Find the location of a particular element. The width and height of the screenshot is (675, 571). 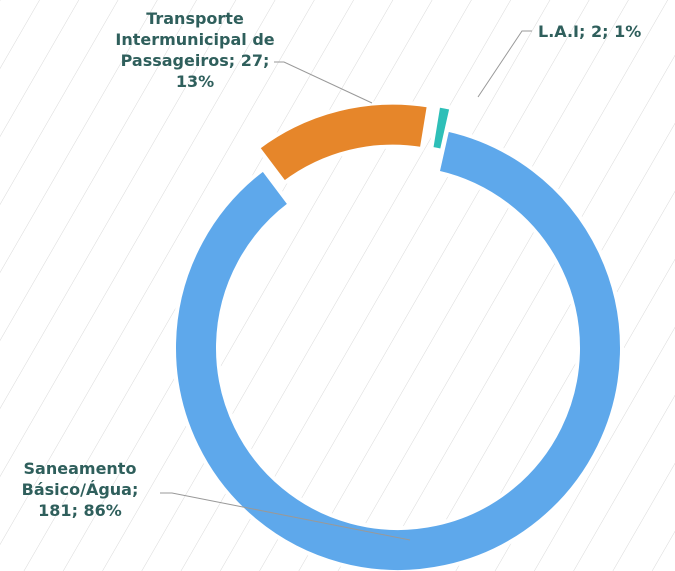

label-part: 1% is located at coordinates (628, 31).